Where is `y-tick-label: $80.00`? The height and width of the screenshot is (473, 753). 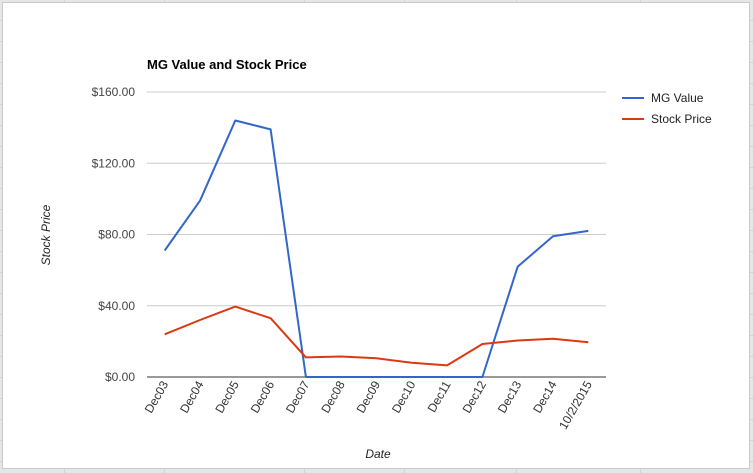 y-tick-label: $80.00 is located at coordinates (116, 235).